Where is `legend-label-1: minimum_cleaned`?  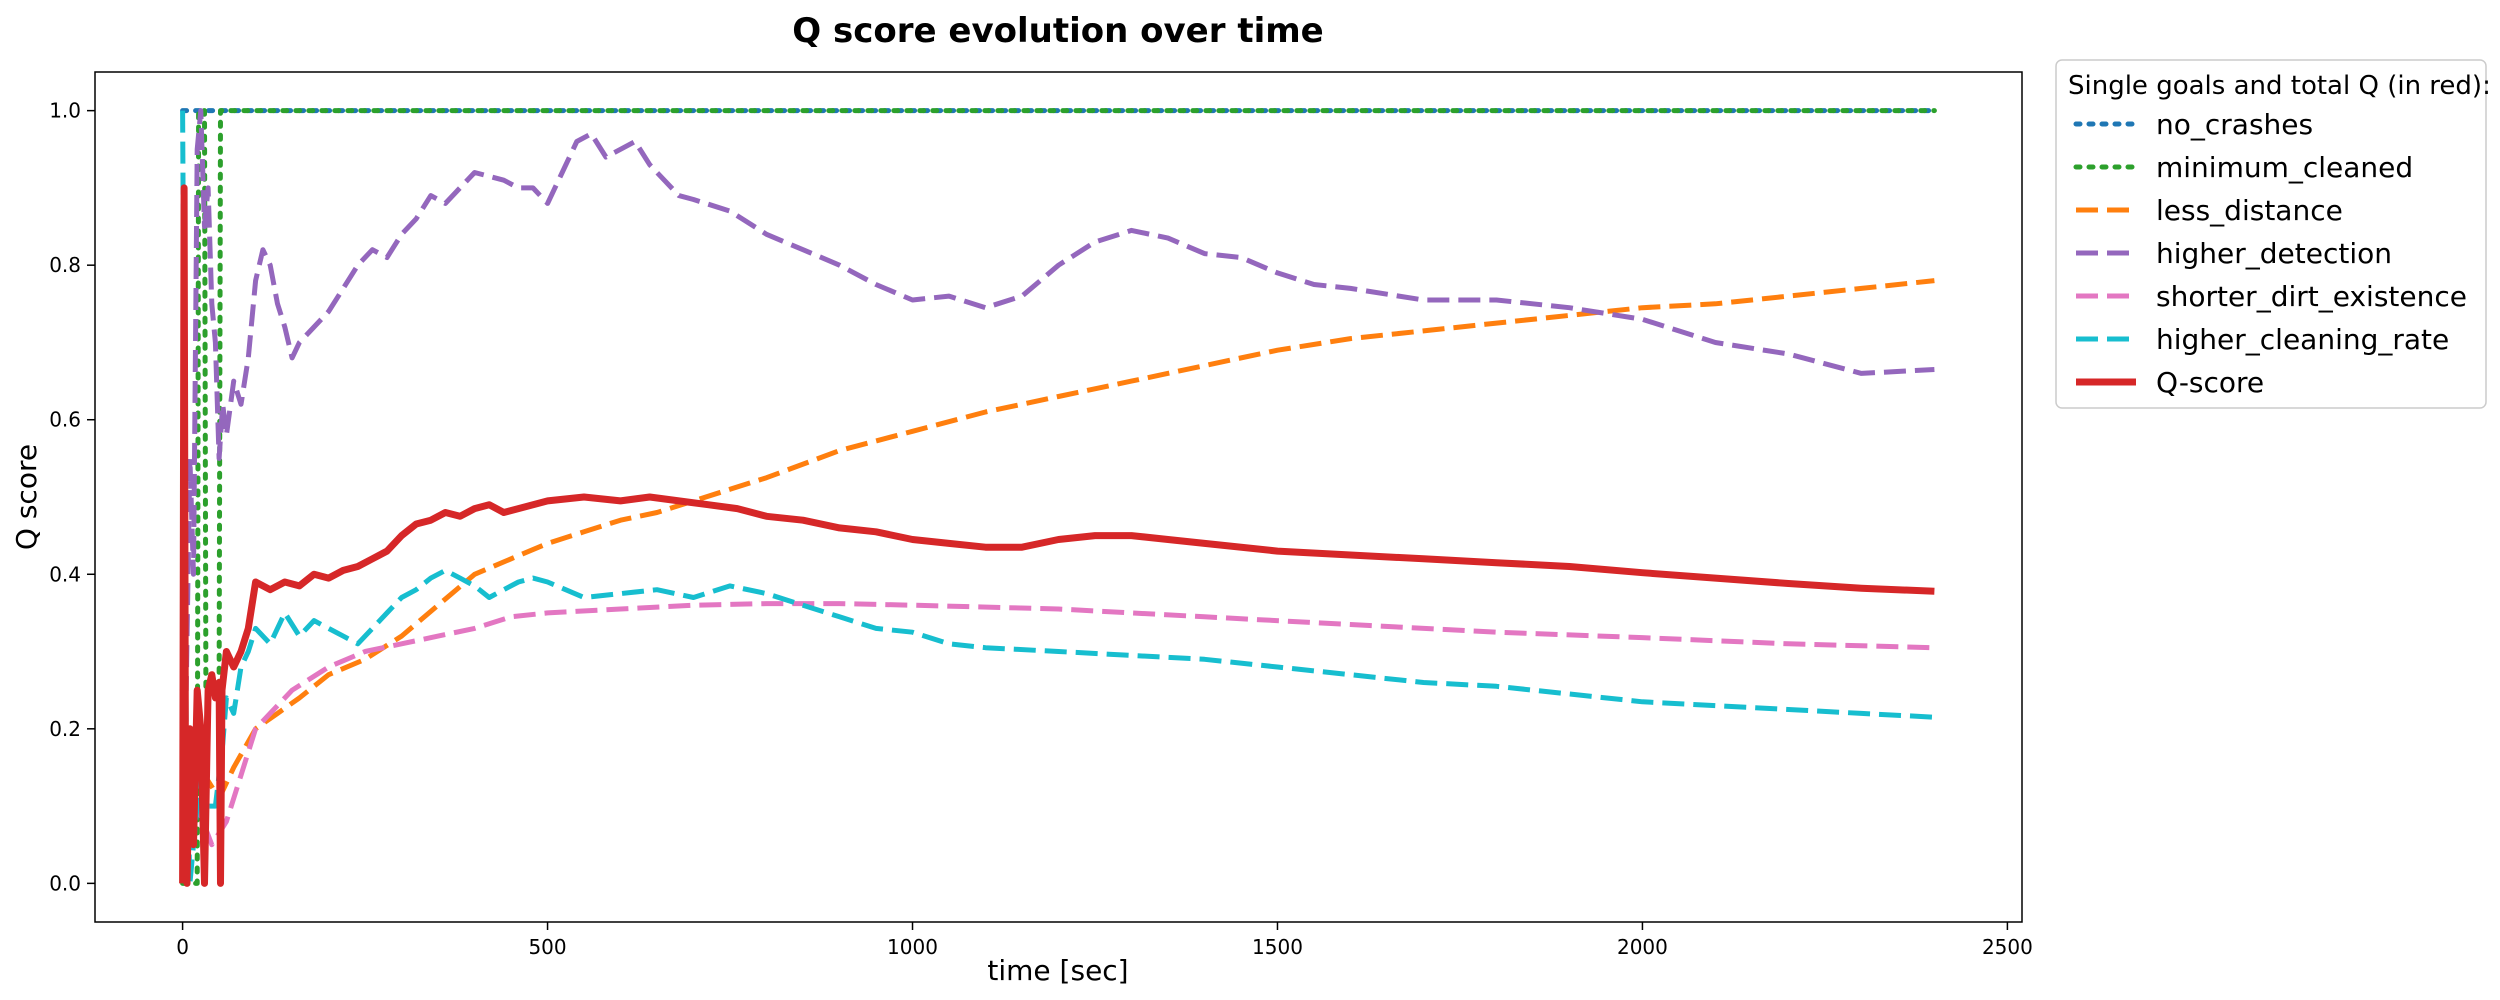 legend-label-1: minimum_cleaned is located at coordinates (2284, 167).